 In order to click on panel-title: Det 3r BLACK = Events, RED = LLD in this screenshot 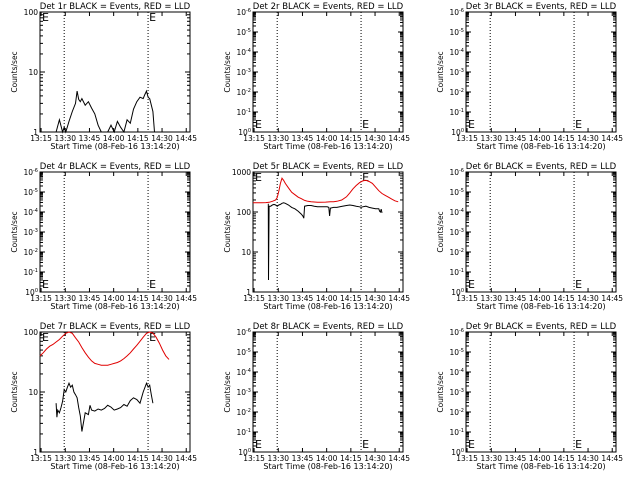, I will do `click(541, 7)`.